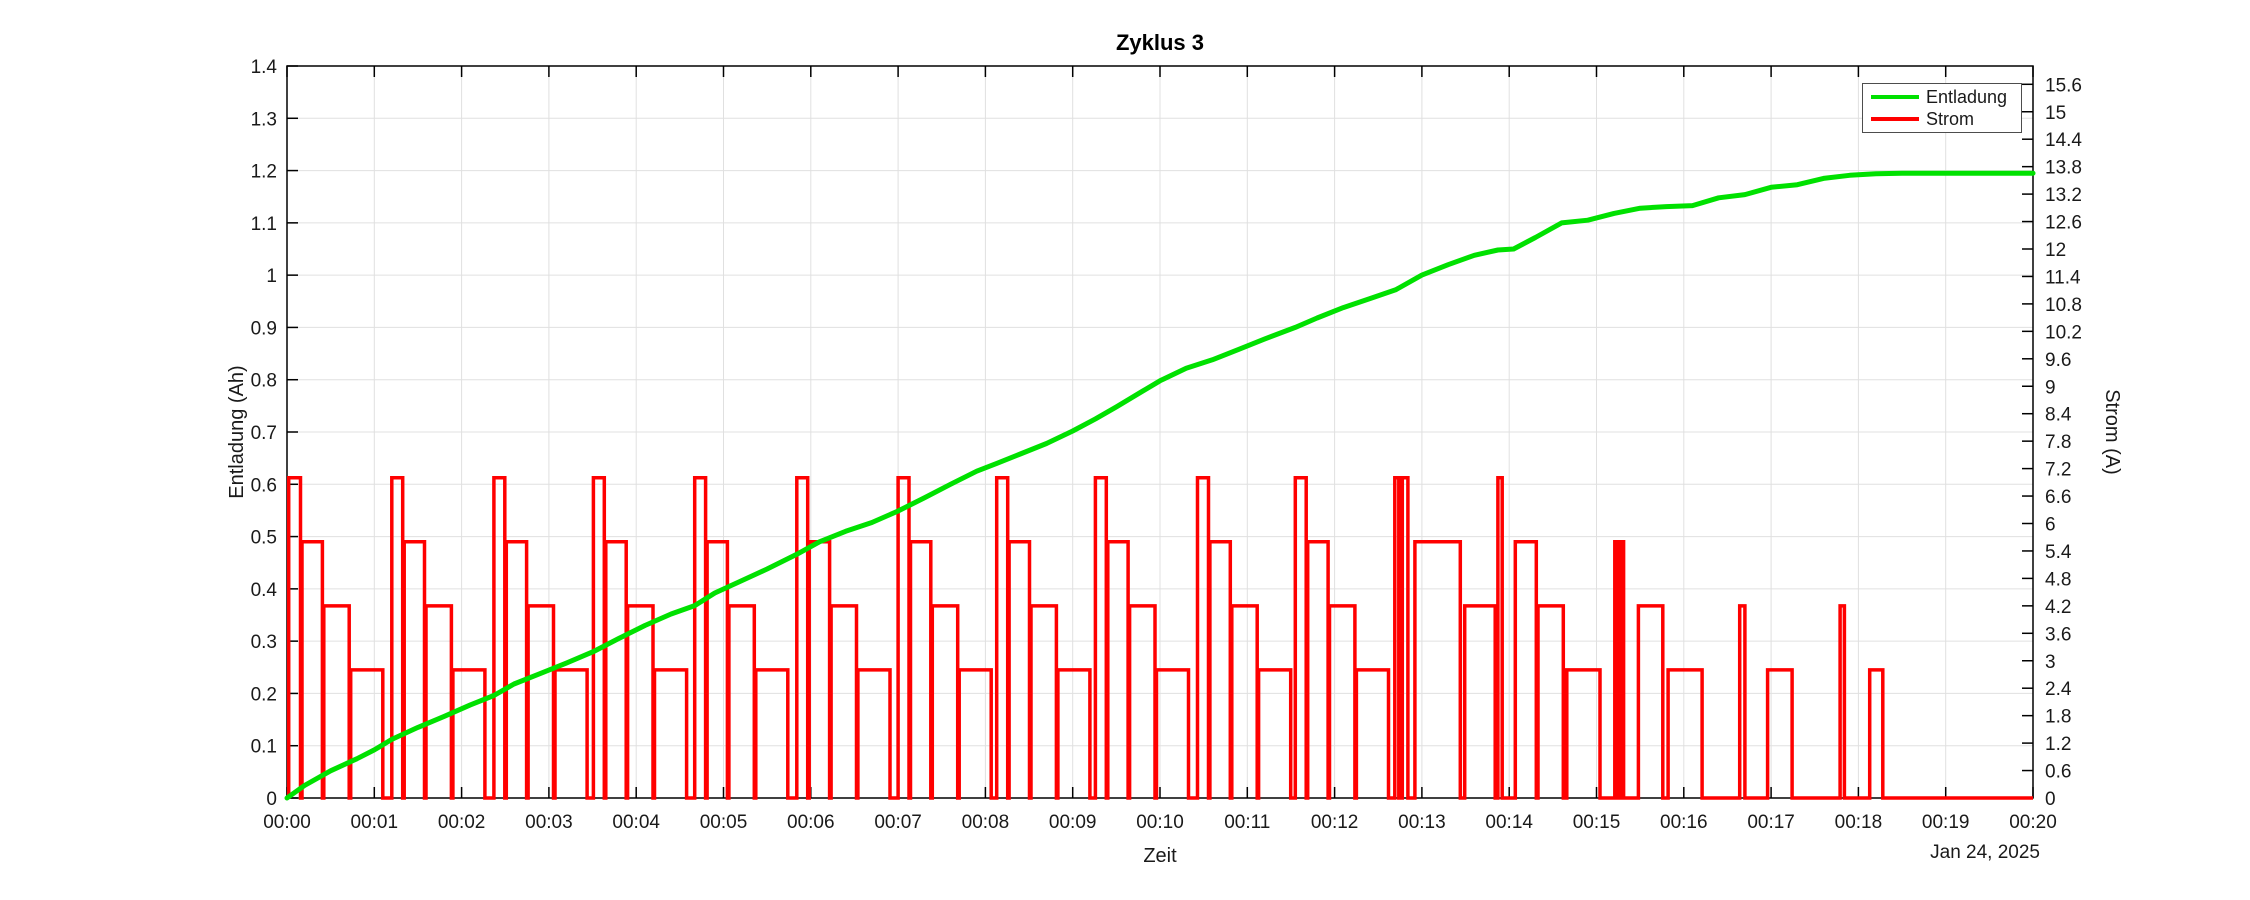 The height and width of the screenshot is (900, 2250). Describe the element at coordinates (237, 432) in the screenshot. I see `left-y-axis-label: Entladung (Ah)` at that location.